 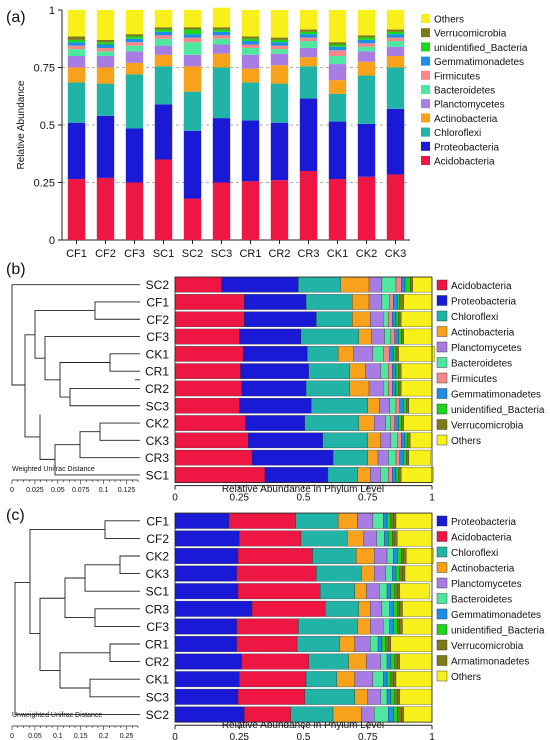 What do you see at coordinates (304, 498) in the screenshot?
I see `x-tick-label: 0.5` at bounding box center [304, 498].